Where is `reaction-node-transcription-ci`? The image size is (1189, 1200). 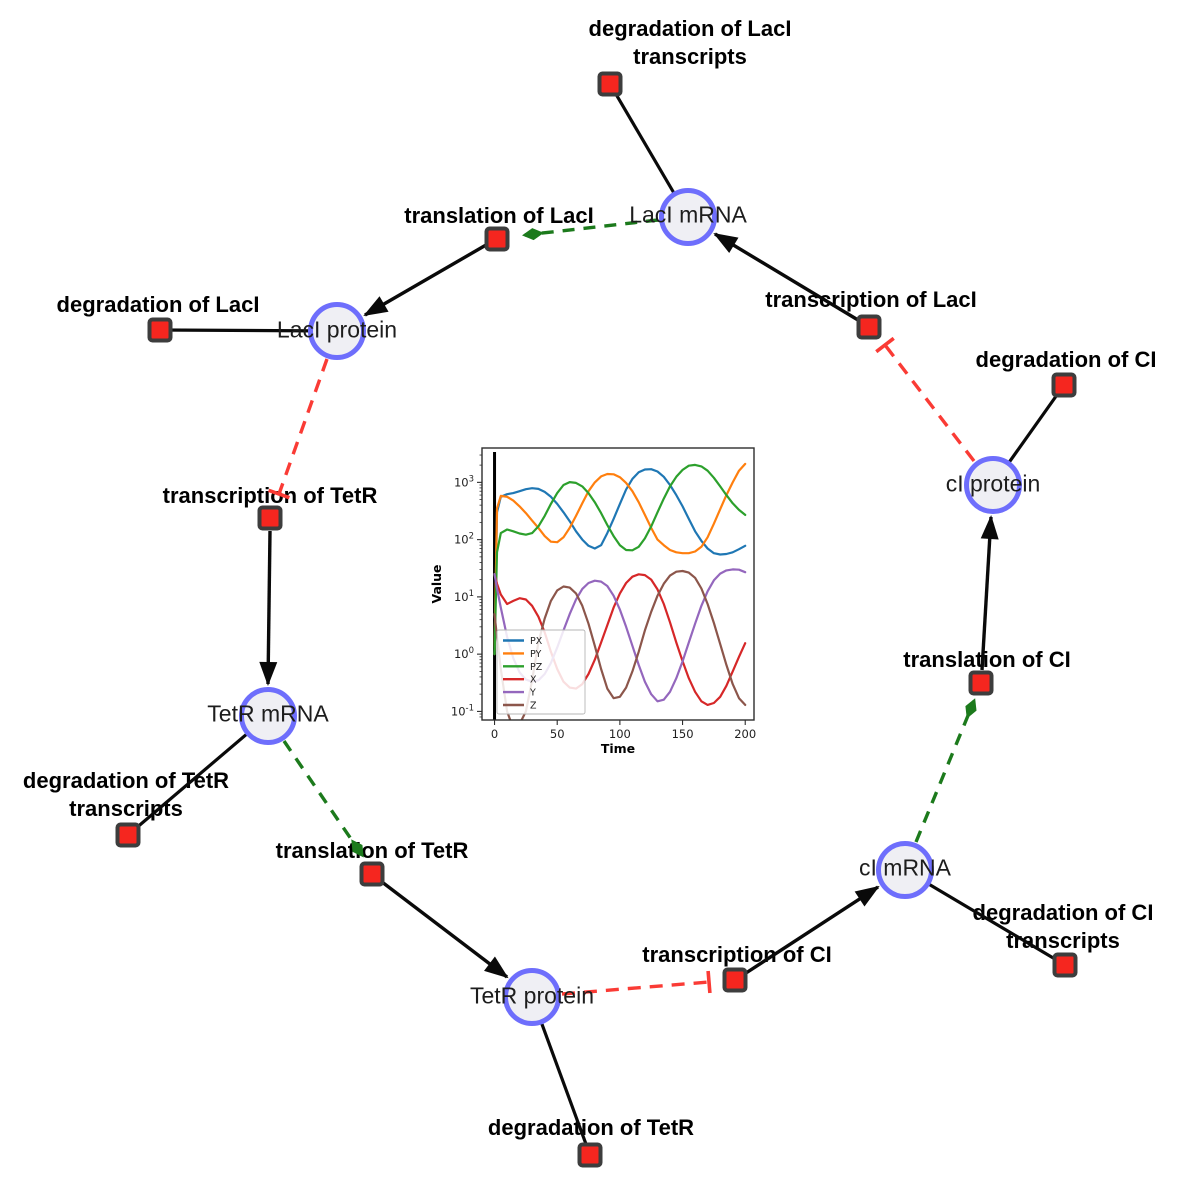
reaction-node-transcription-ci is located at coordinates (735, 980).